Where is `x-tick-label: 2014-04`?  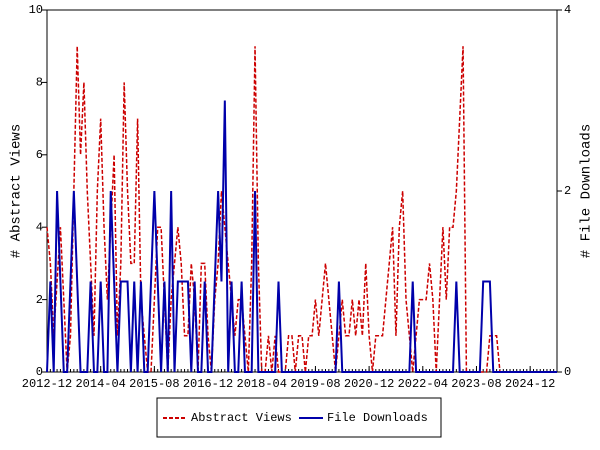 x-tick-label: 2014-04 is located at coordinates (100, 384).